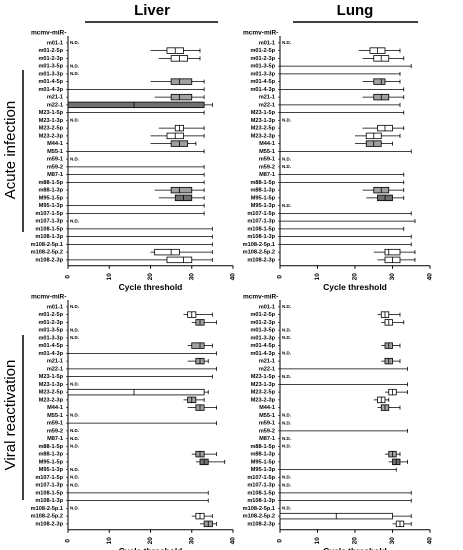 Image resolution: width=463 pixels, height=550 pixels. I want to click on row-title: Viral reactivation, so click(10, 415).